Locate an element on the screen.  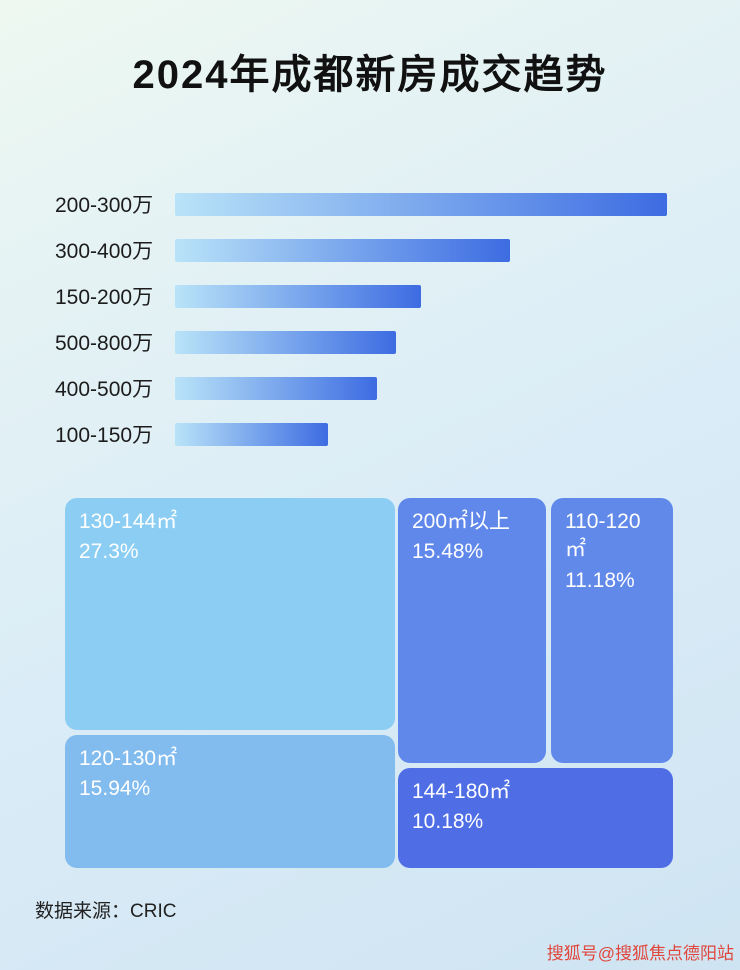
treemap-block-144-180: 144-180㎡ 10.18% is located at coordinates (535, 818).